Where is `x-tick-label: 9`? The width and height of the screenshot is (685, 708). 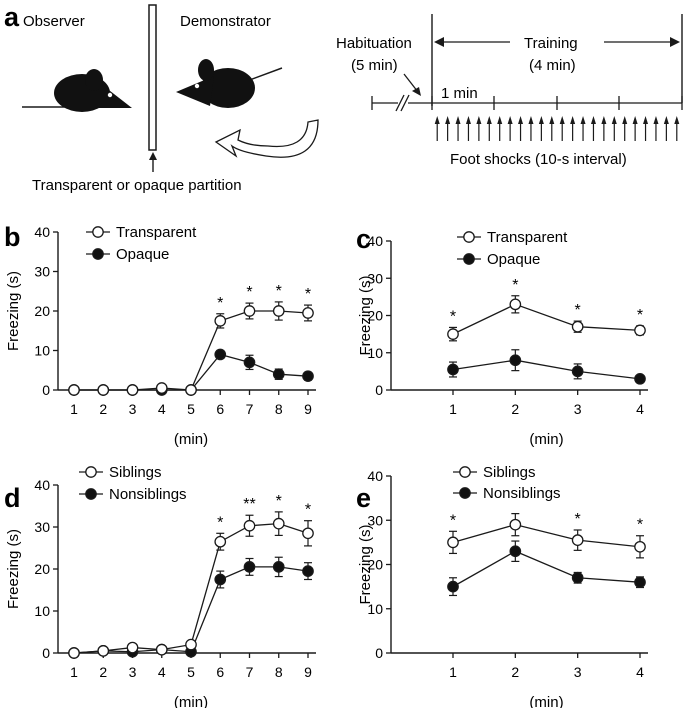
x-tick-label: 9 is located at coordinates (308, 672).